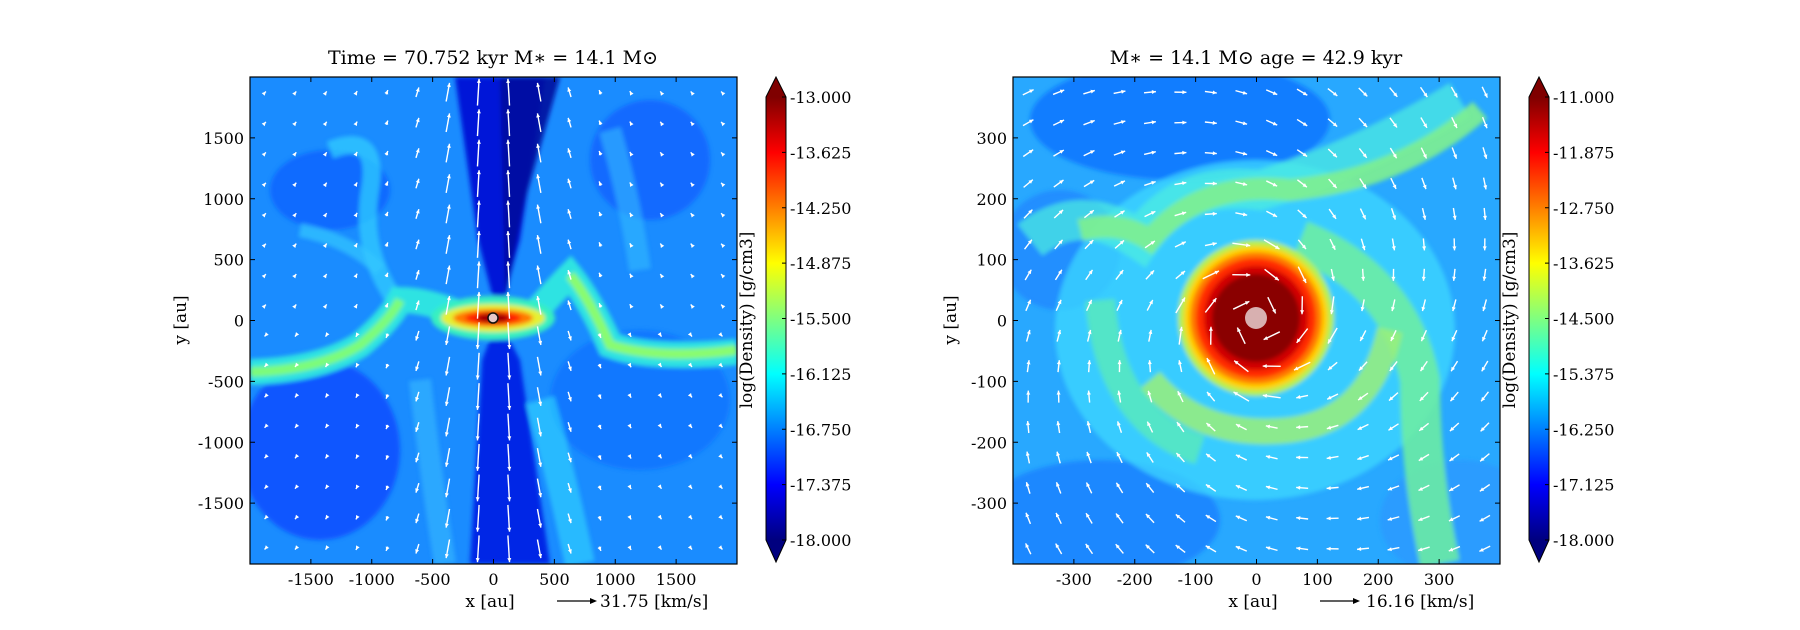  Describe the element at coordinates (989, 381) in the screenshot. I see `y-tick-label: -100` at that location.